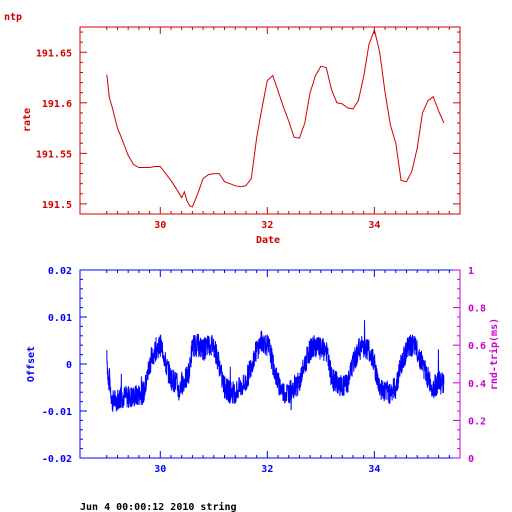 The height and width of the screenshot is (512, 512). What do you see at coordinates (60, 318) in the screenshot?
I see `y-tick-label: 0.01` at bounding box center [60, 318].